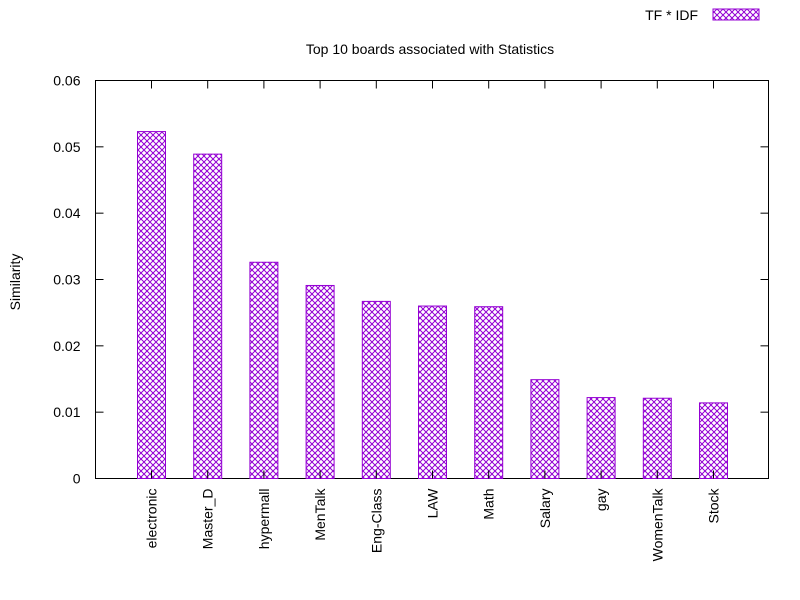  What do you see at coordinates (66, 213) in the screenshot?
I see `y-tick-label: 0.04` at bounding box center [66, 213].